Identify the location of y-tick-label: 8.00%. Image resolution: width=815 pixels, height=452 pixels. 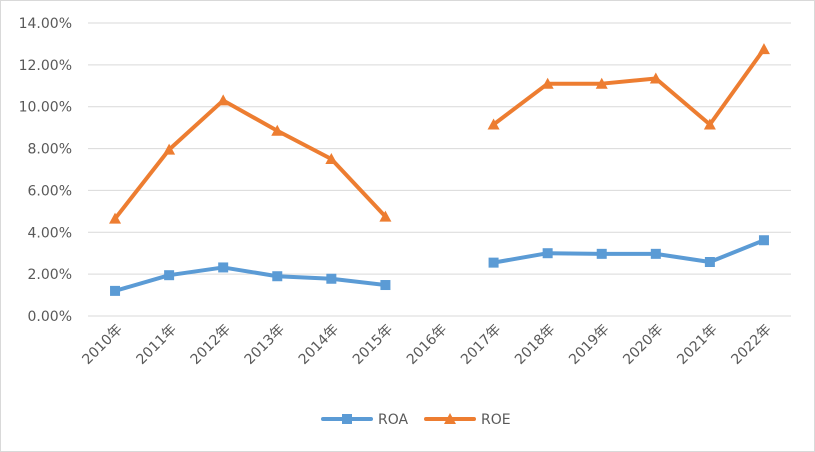
(50, 150).